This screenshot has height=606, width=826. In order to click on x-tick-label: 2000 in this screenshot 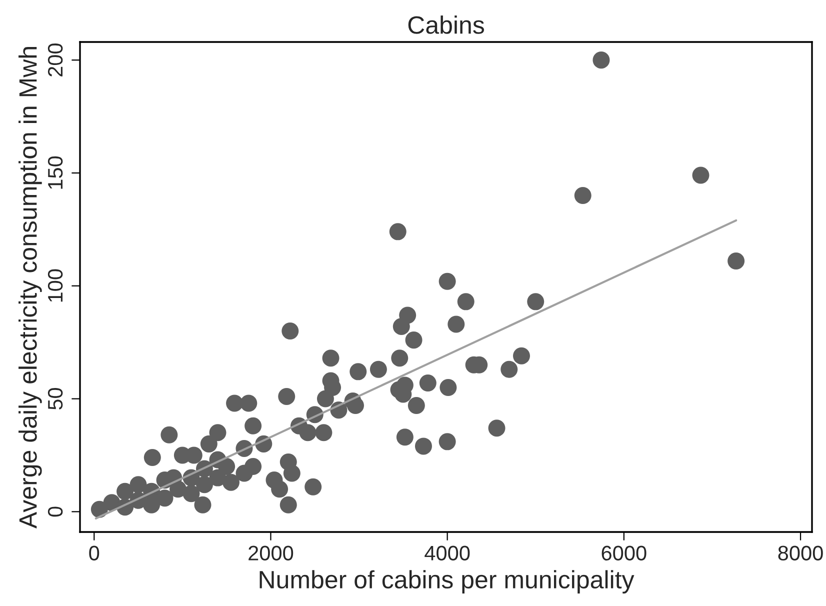, I will do `click(271, 553)`.